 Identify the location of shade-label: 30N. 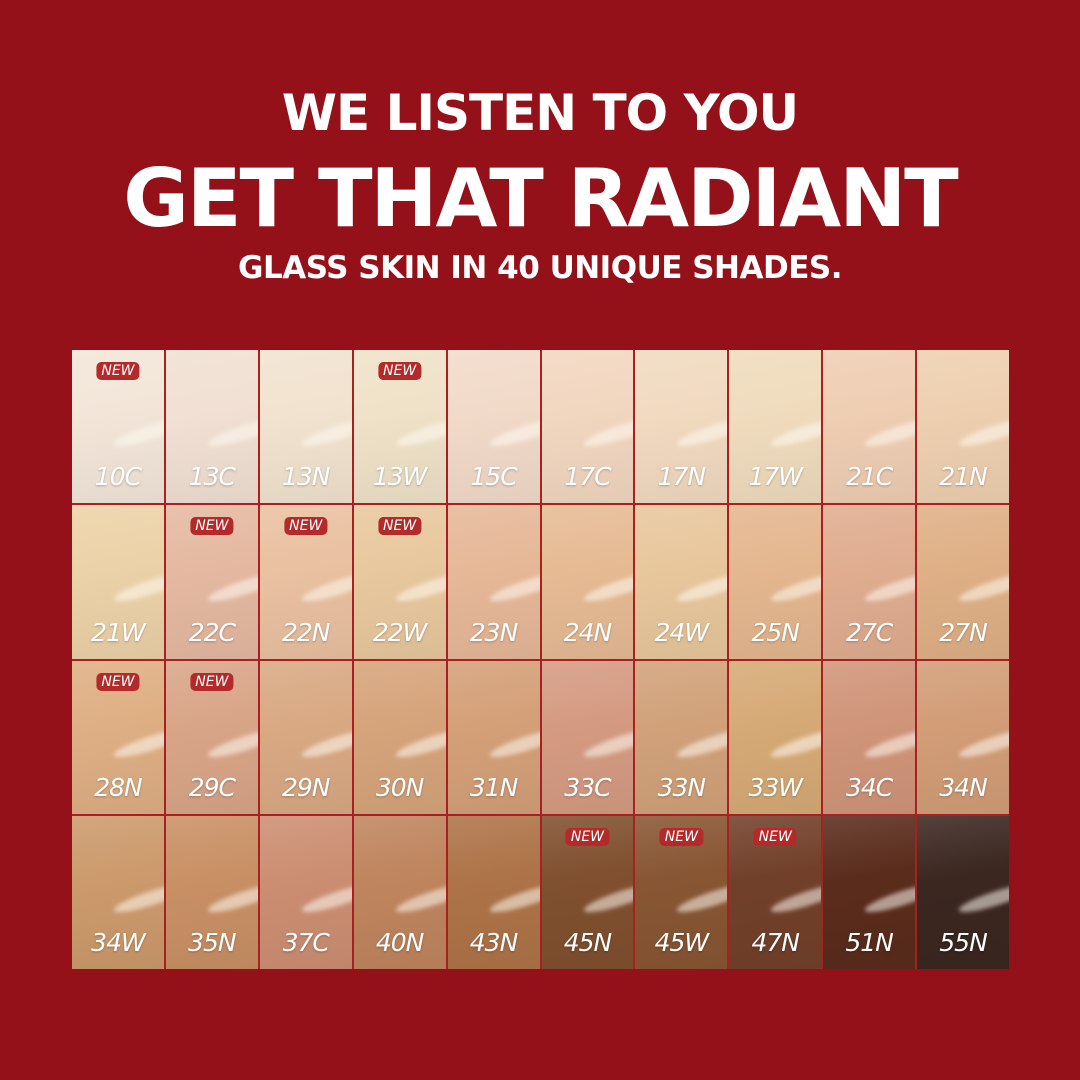
(400, 787).